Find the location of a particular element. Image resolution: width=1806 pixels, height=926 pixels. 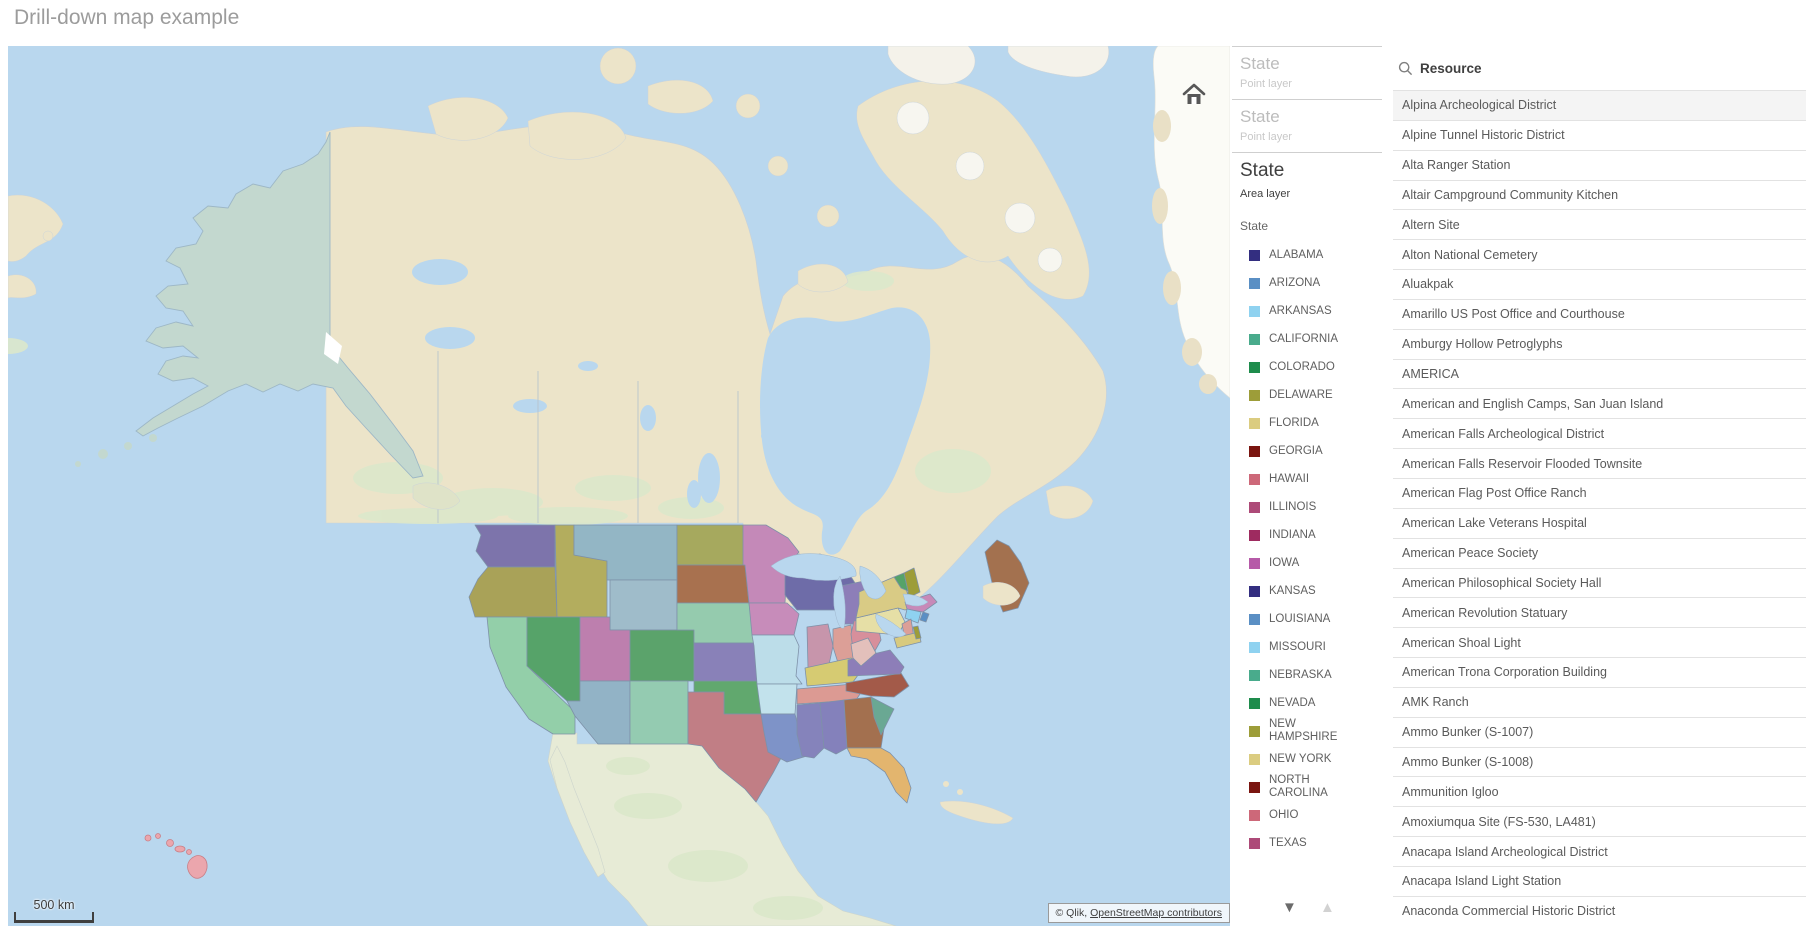

legend-item: ALABAMA is located at coordinates (1315, 255).